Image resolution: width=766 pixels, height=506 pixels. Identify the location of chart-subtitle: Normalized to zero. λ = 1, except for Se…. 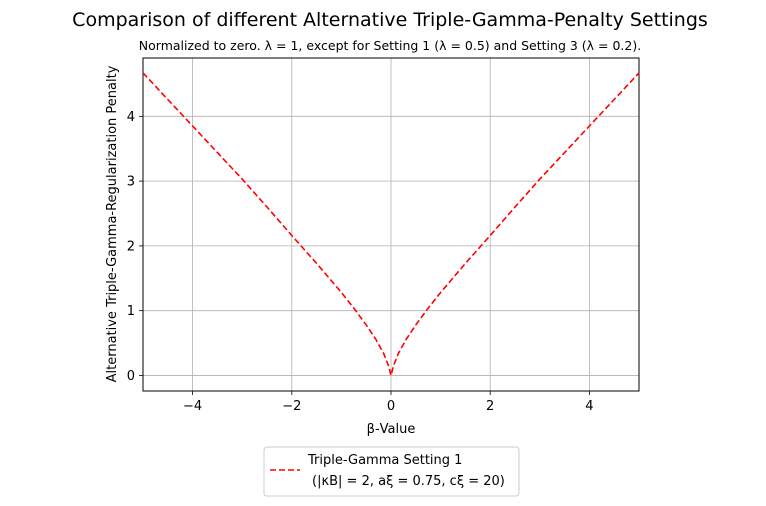
(390, 45).